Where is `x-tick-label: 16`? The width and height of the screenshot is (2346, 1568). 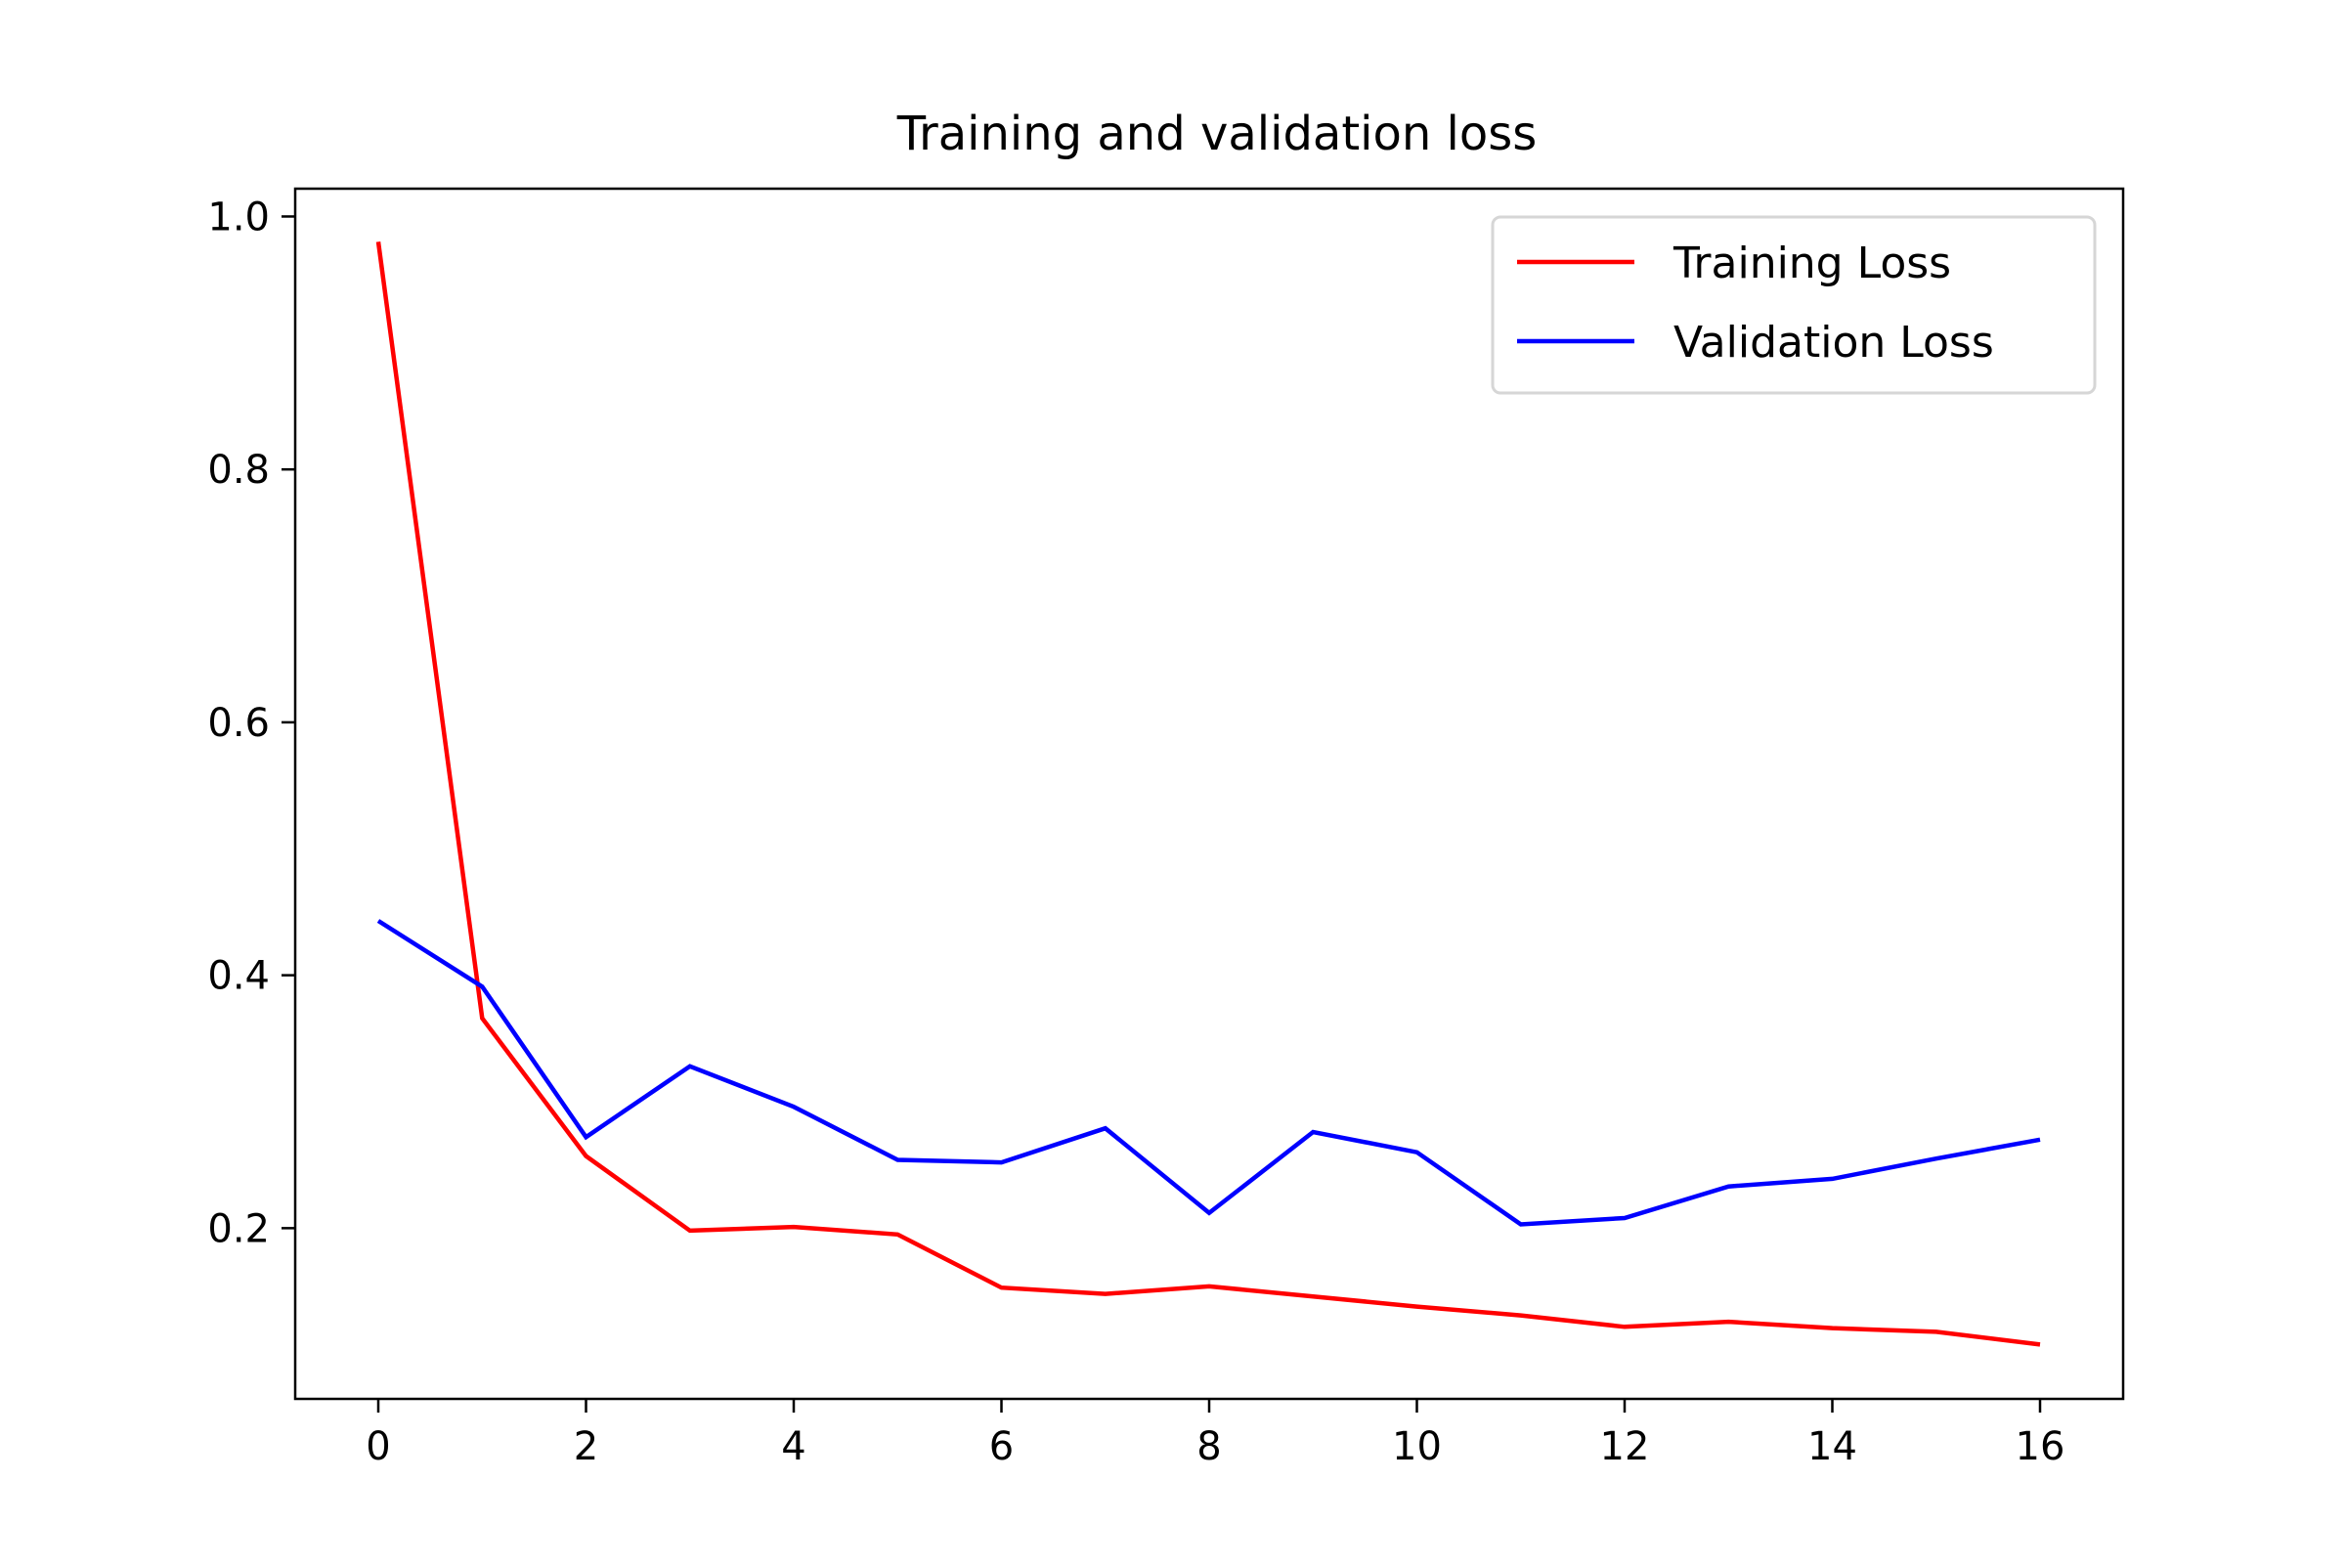 x-tick-label: 16 is located at coordinates (2040, 1447).